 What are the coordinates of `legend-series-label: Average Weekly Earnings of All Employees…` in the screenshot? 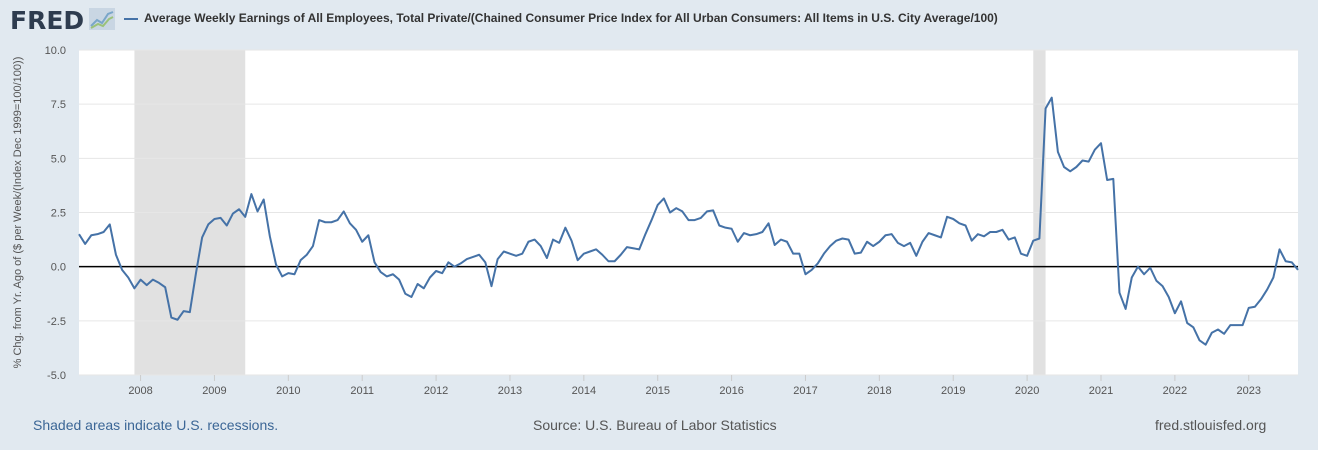 It's located at (571, 18).